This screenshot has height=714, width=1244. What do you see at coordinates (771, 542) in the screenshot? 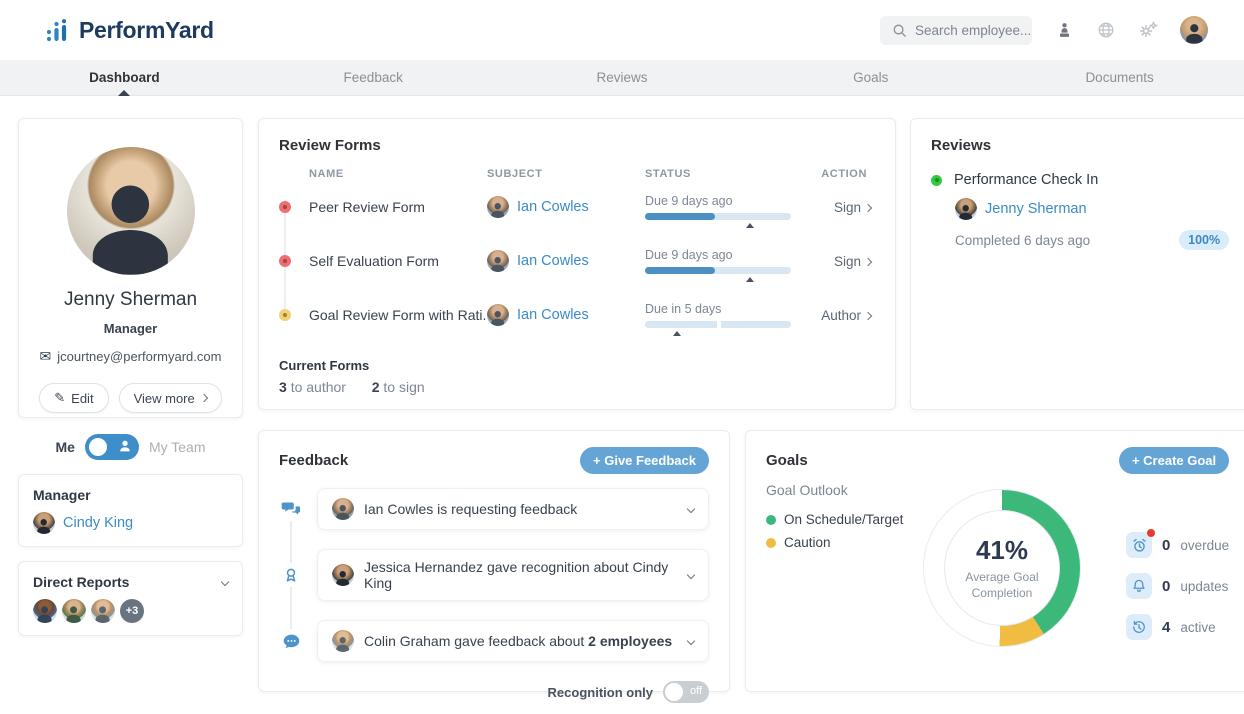
I see `legend-dot-caution` at bounding box center [771, 542].